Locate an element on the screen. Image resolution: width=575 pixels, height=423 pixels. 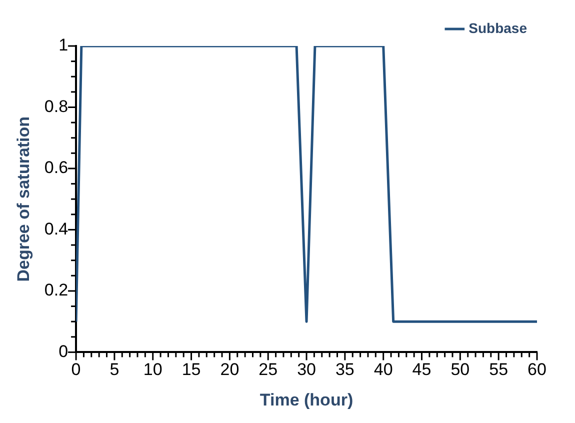
x-tick-label: 0 is located at coordinates (76, 370).